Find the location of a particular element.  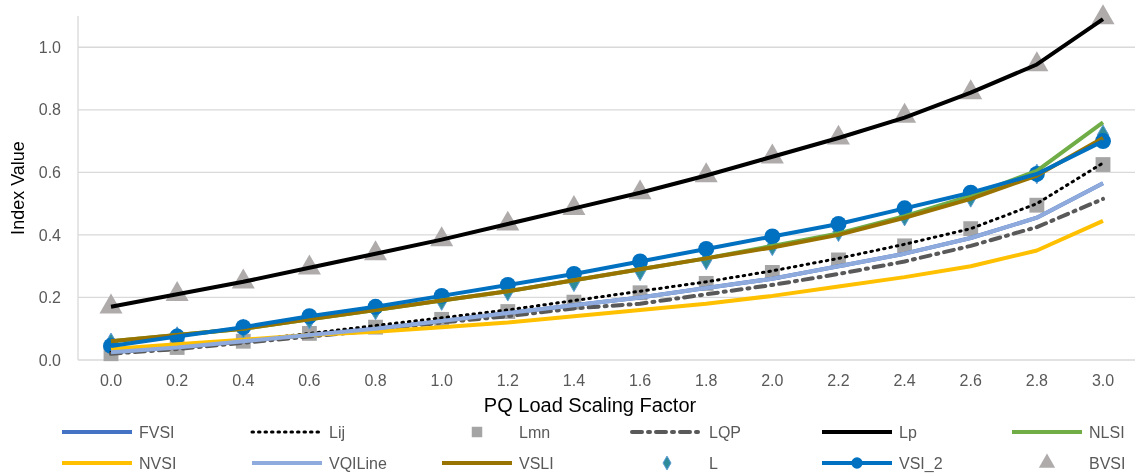

y-tick-label: 0.6 is located at coordinates (50, 172).